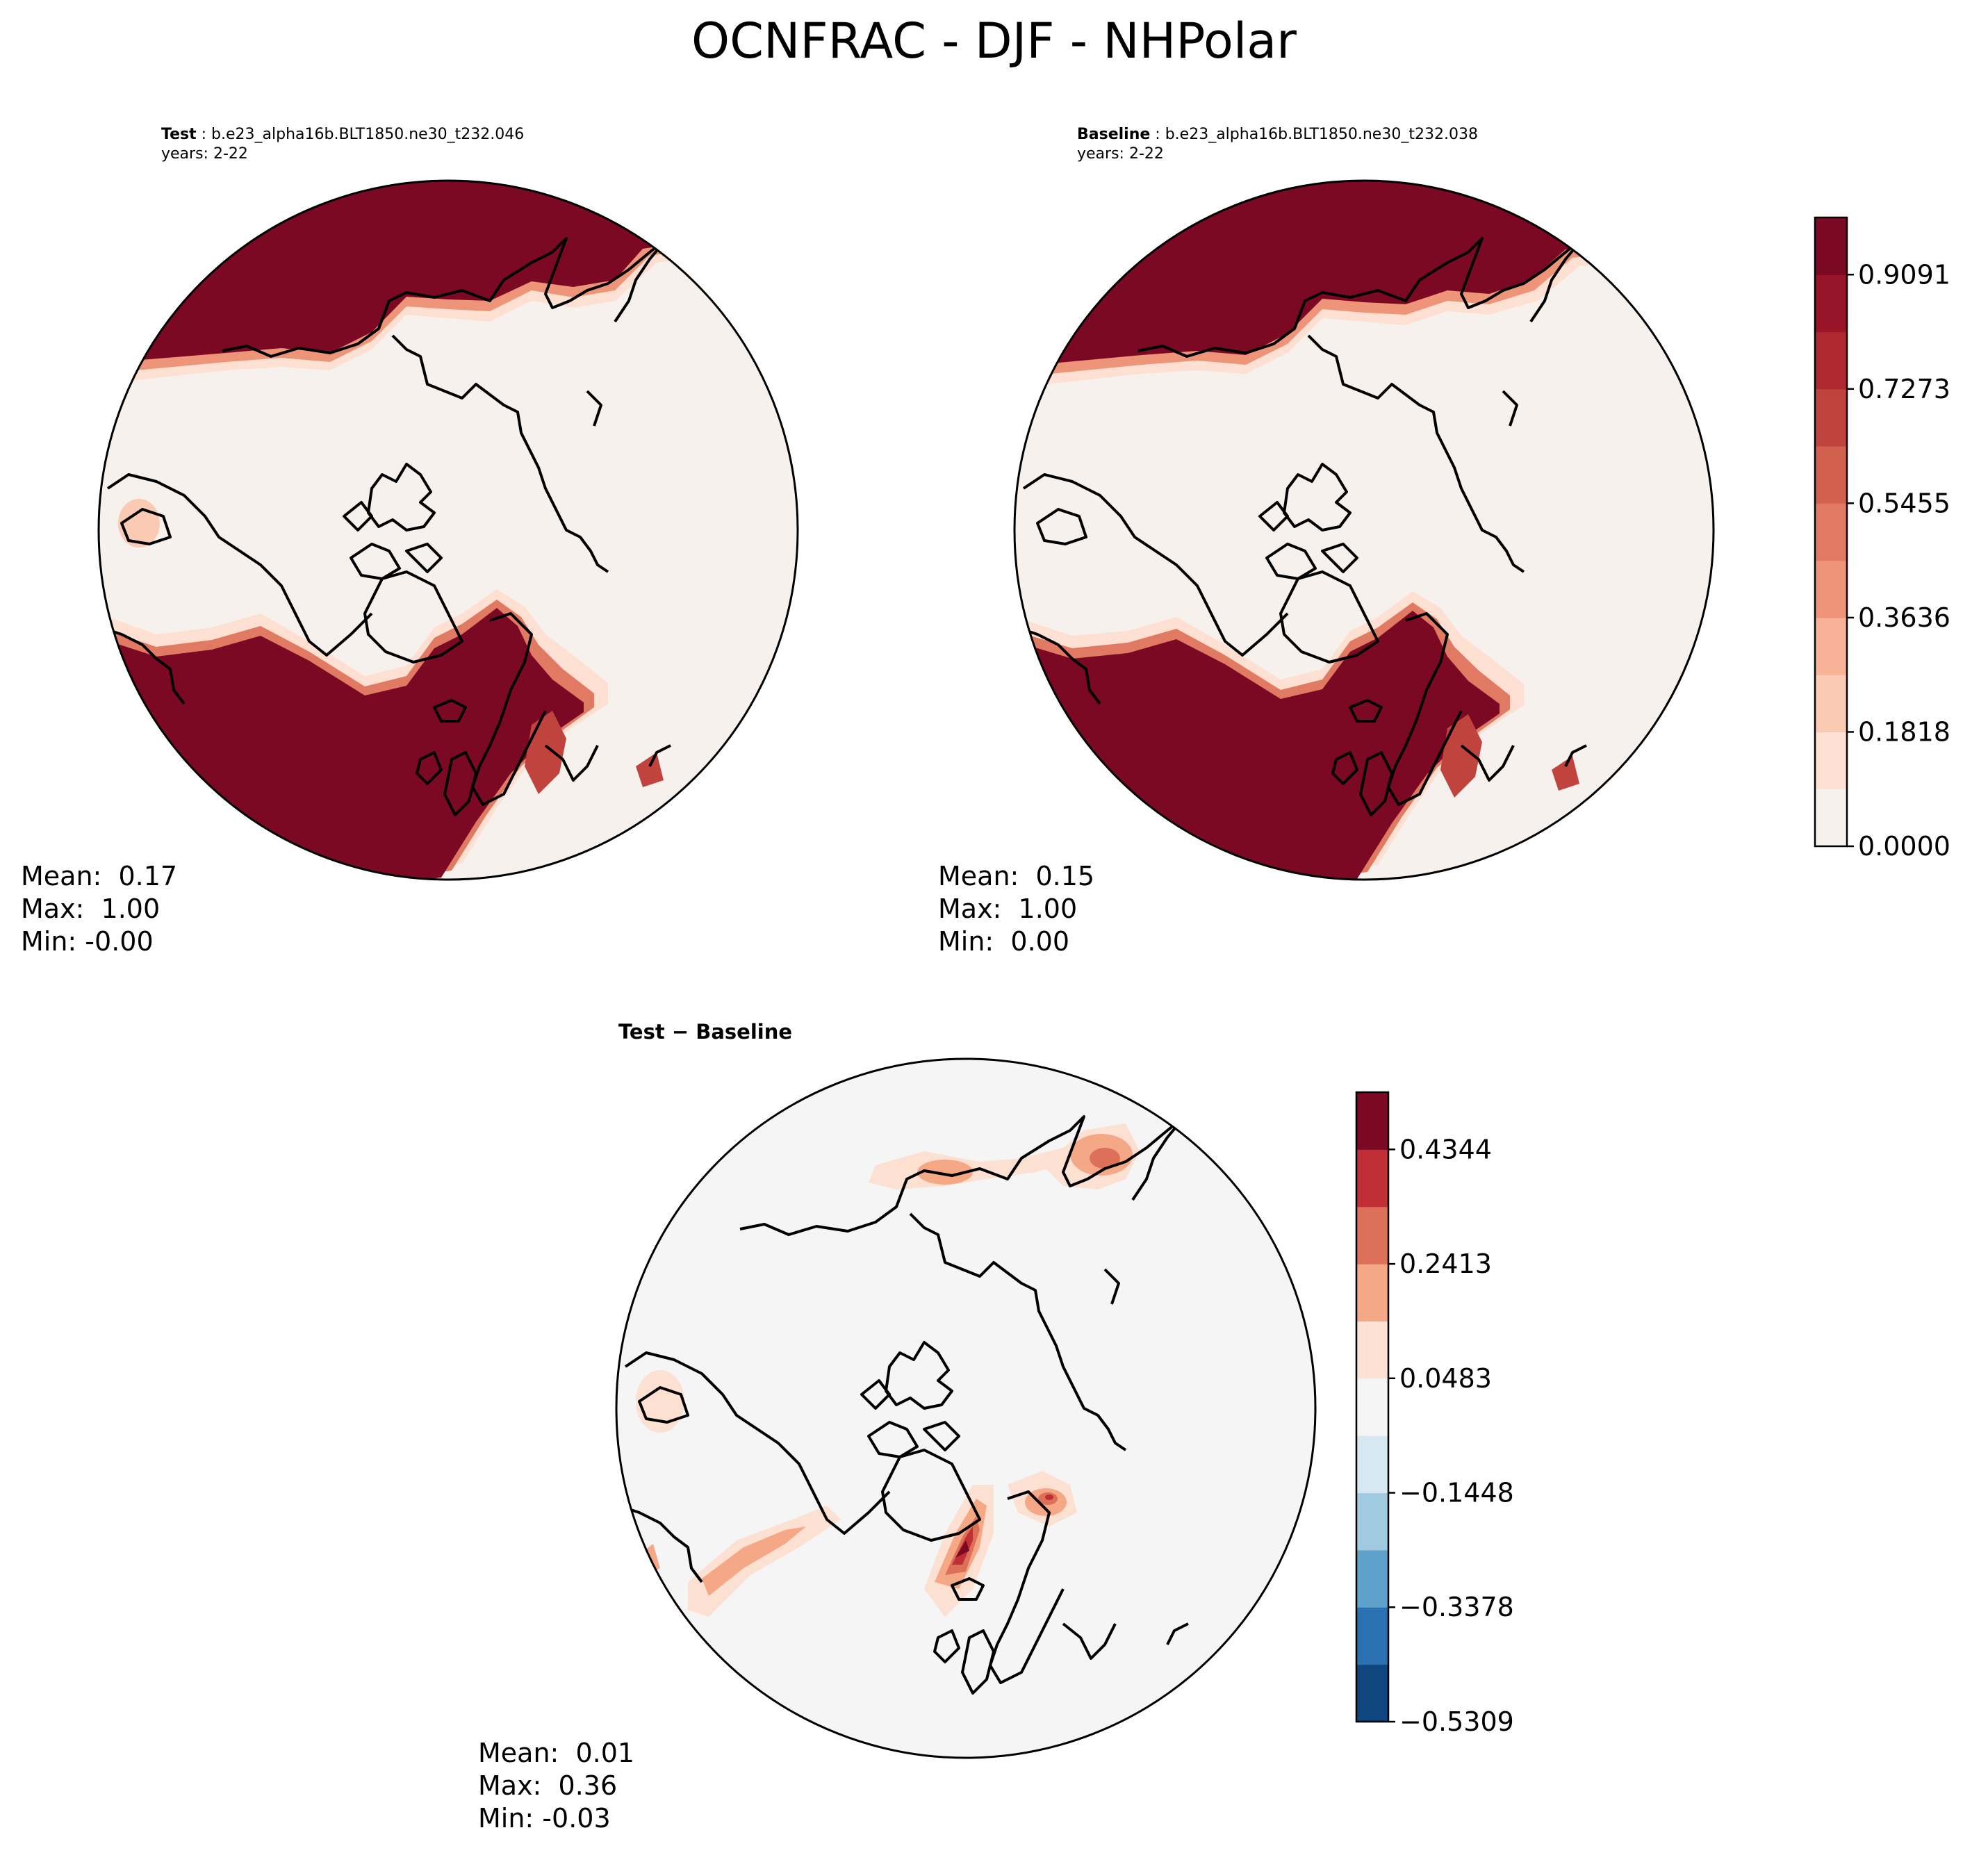  What do you see at coordinates (1904, 274) in the screenshot?
I see `colorbar-top-tick-label: 0.9091` at bounding box center [1904, 274].